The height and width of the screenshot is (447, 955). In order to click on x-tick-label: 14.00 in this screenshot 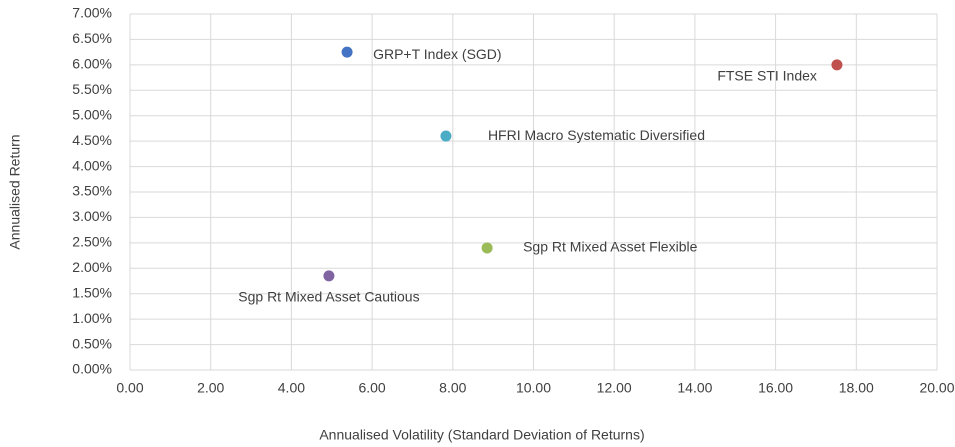, I will do `click(694, 388)`.